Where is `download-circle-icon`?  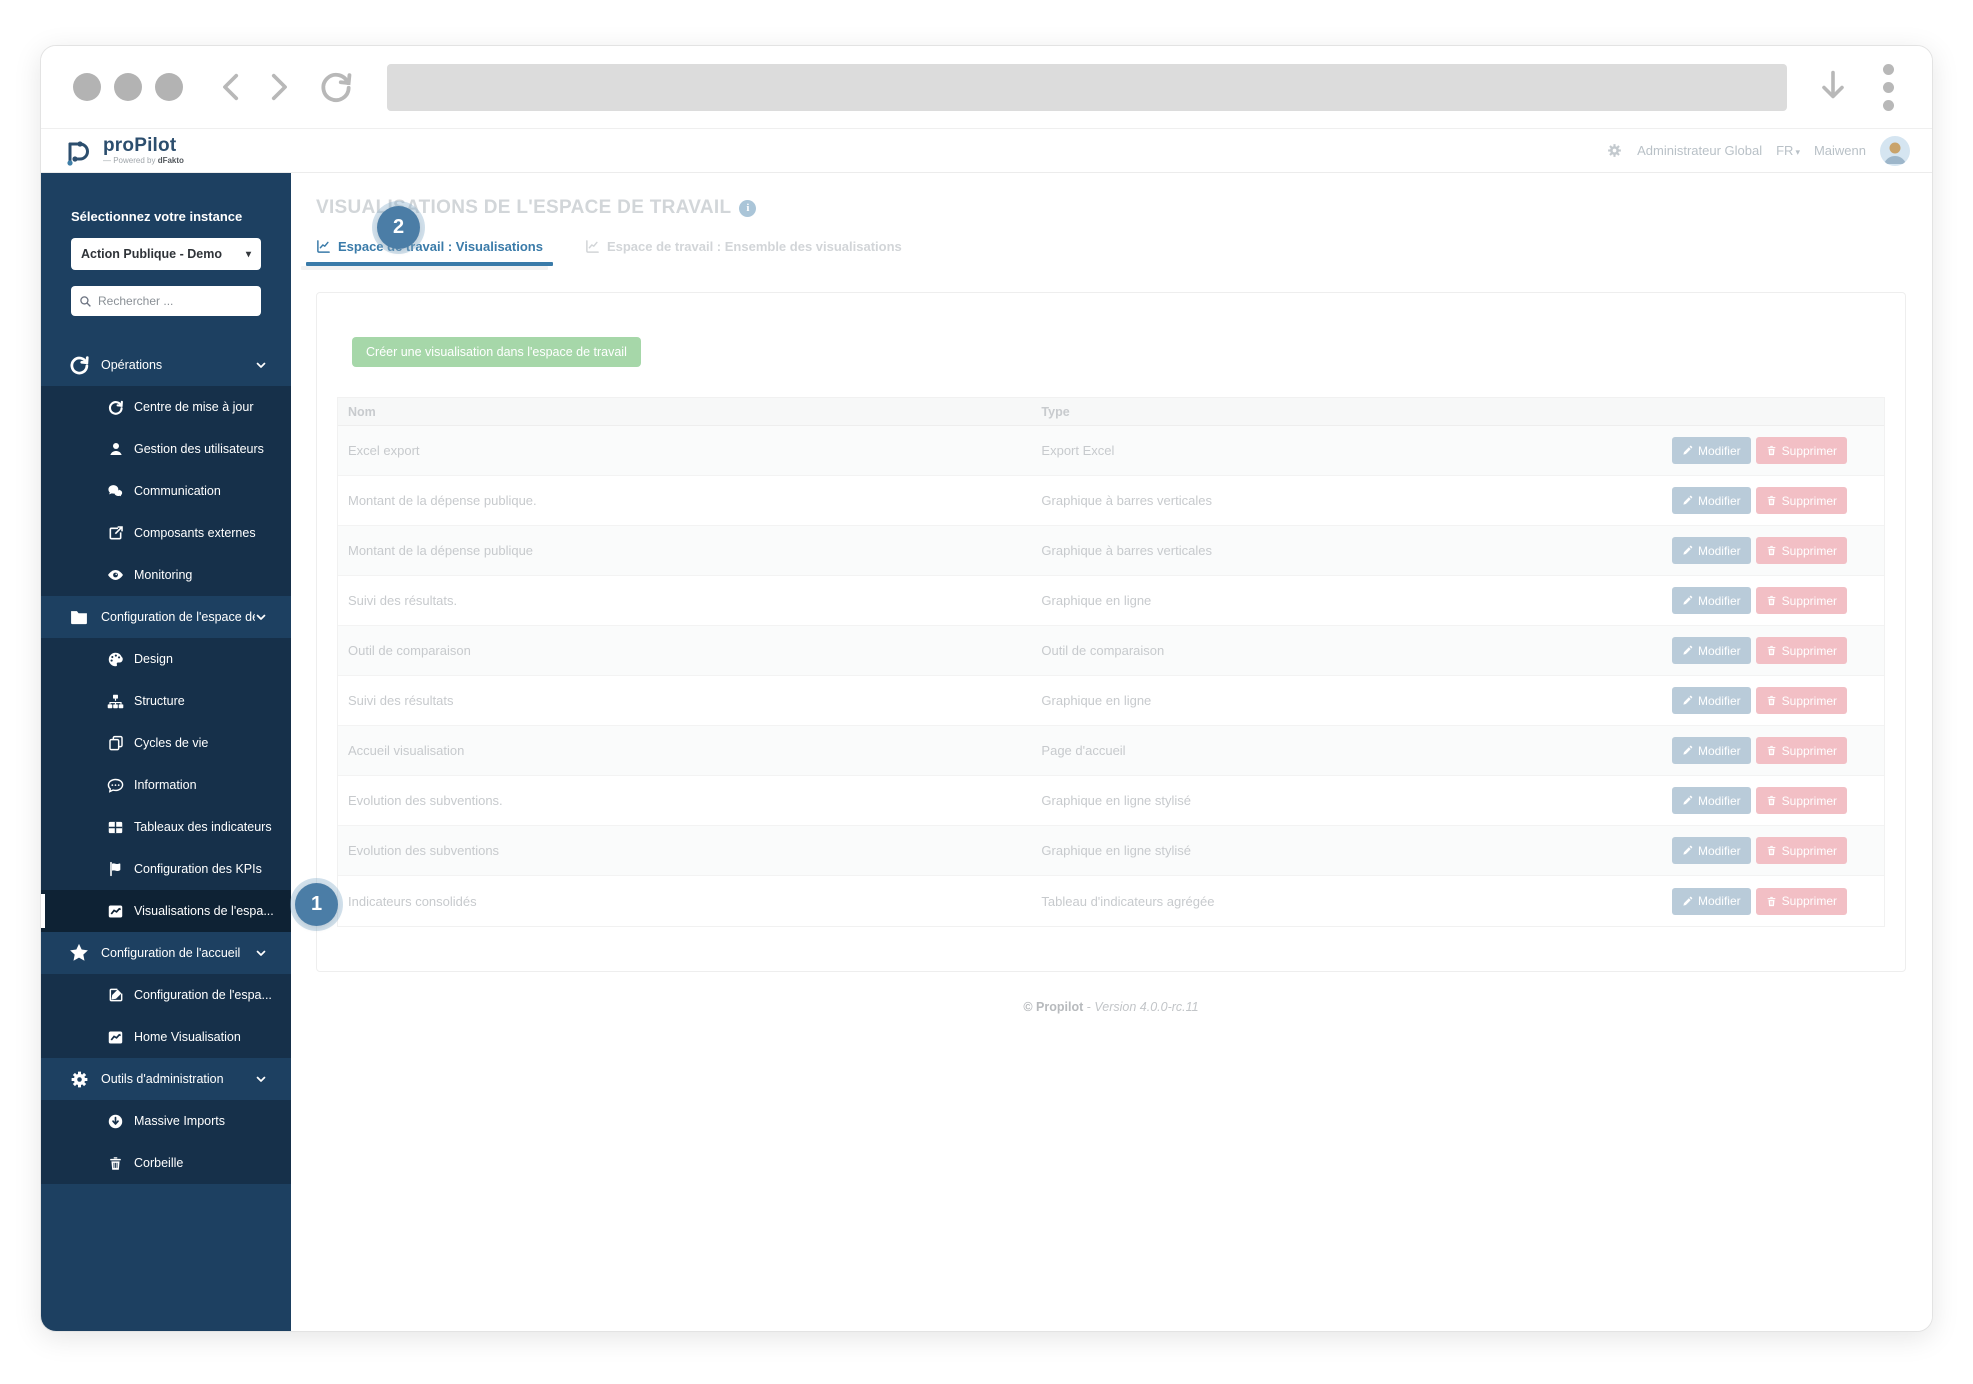
download-circle-icon is located at coordinates (115, 1121).